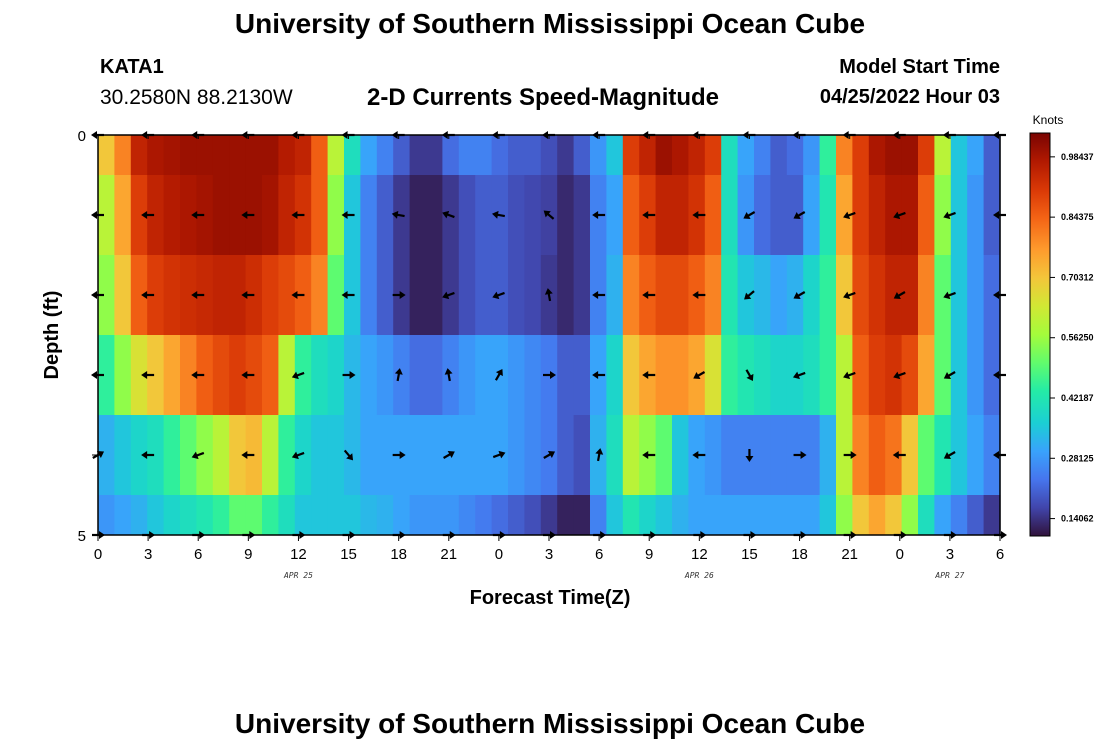  I want to click on y-tick-label: 0, so click(82, 136).